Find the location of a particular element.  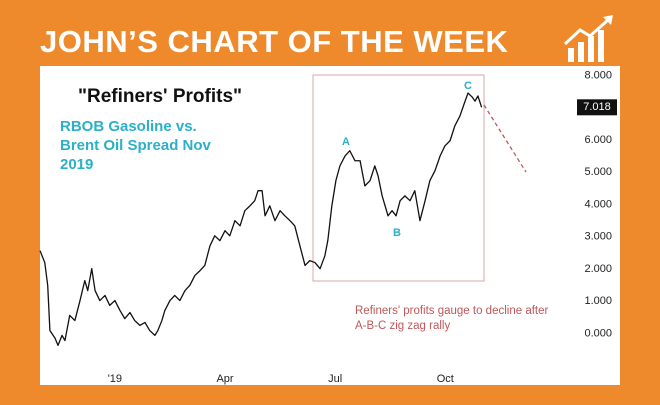

header-title: JOHN’S CHART OF THE WEEK is located at coordinates (274, 41).